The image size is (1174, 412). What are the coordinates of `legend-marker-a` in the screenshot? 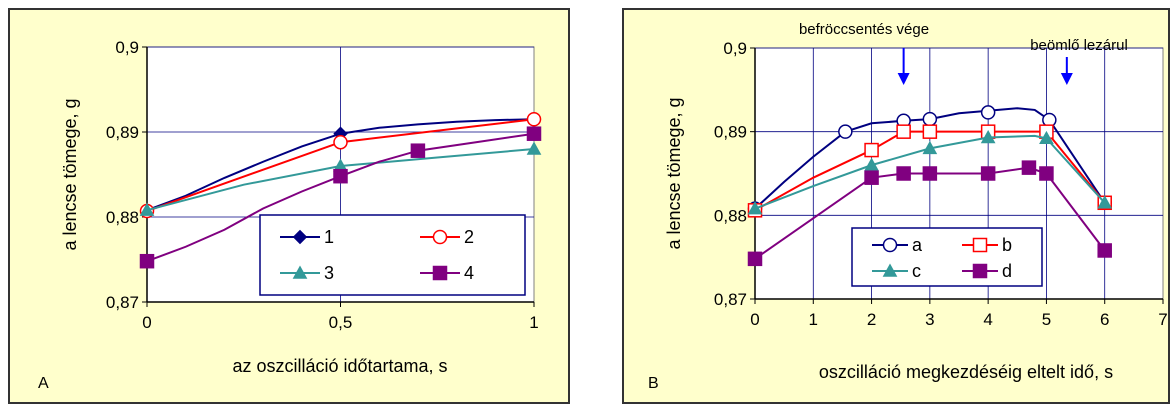 It's located at (890, 245).